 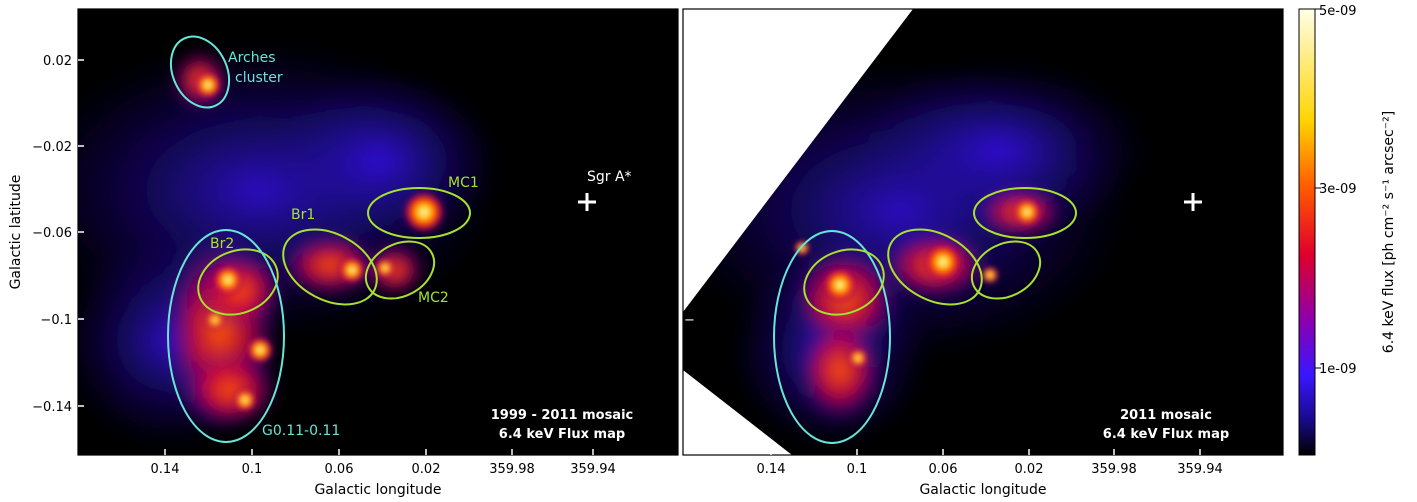 What do you see at coordinates (1114, 469) in the screenshot?
I see `right-x-tick-label: 359.98` at bounding box center [1114, 469].